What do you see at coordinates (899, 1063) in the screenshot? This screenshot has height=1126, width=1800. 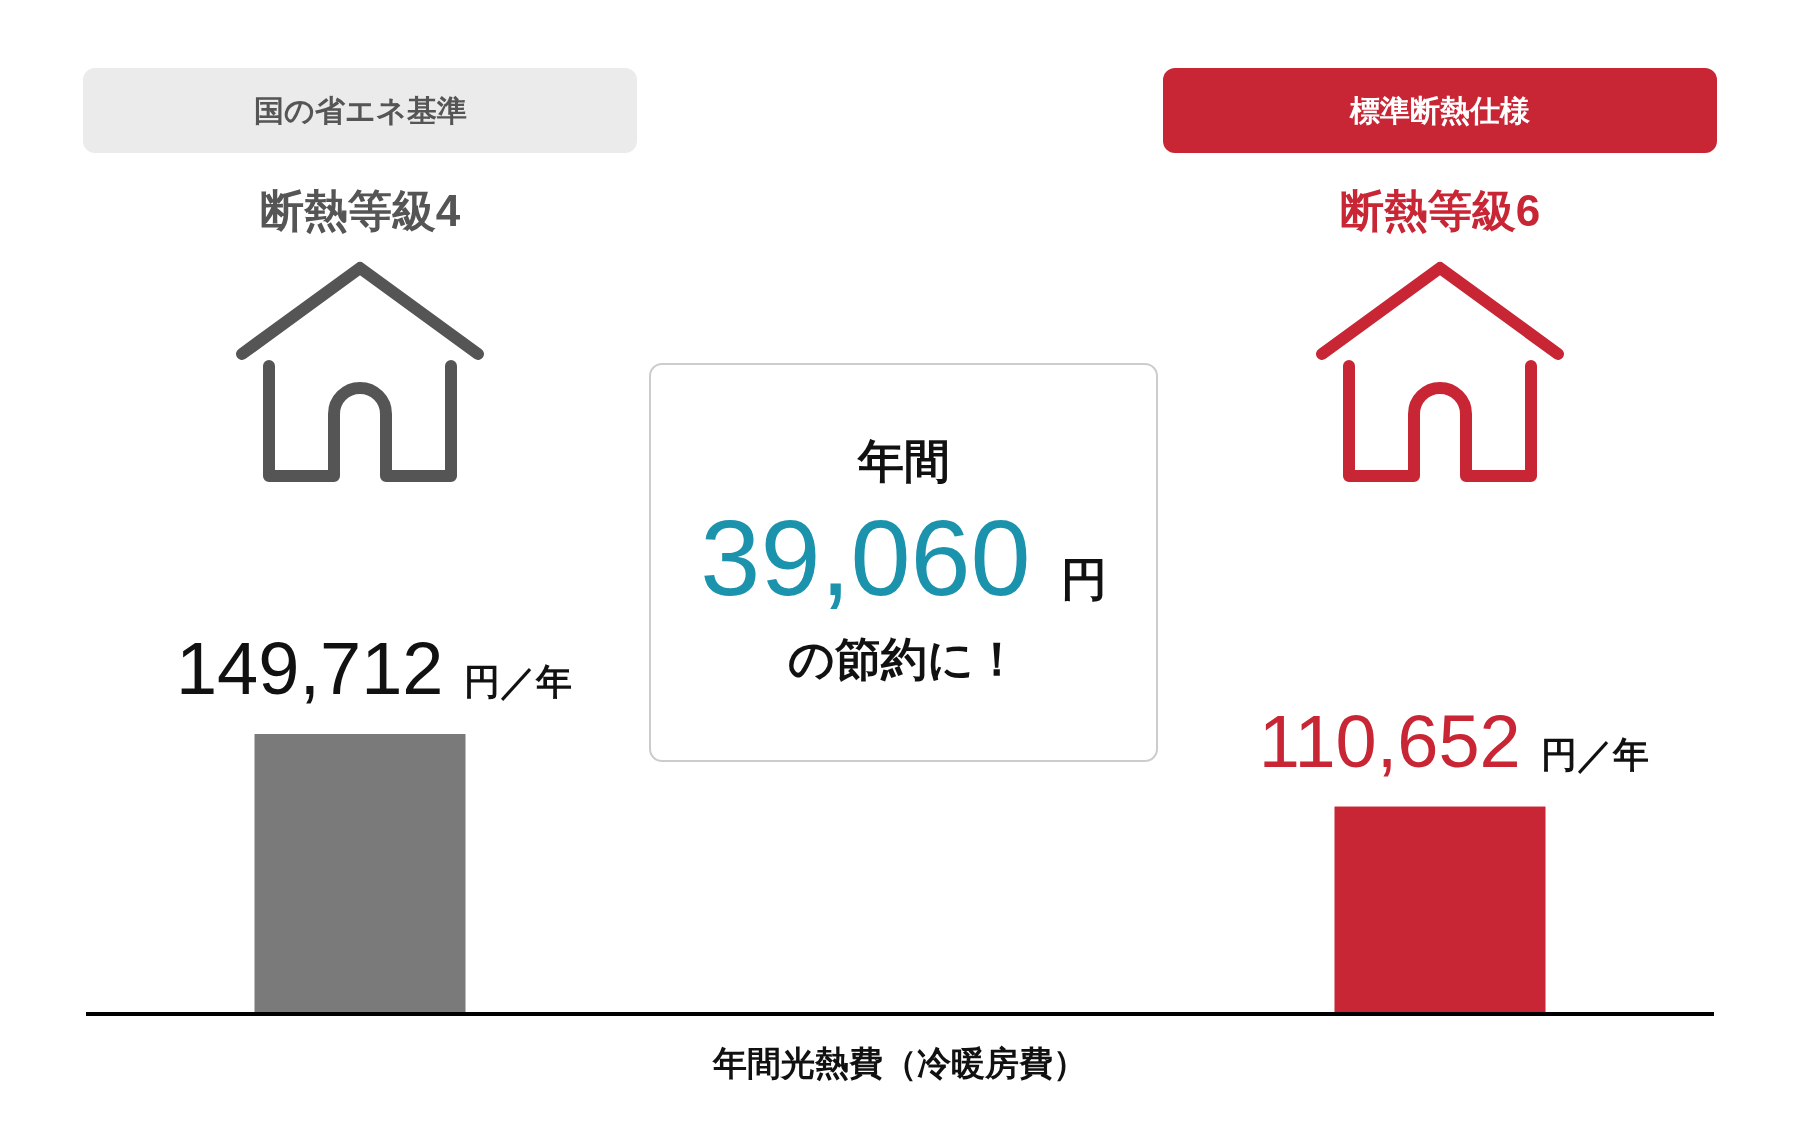 I see `x-axis-title: 年間光熱費（冷暖房費）` at bounding box center [899, 1063].